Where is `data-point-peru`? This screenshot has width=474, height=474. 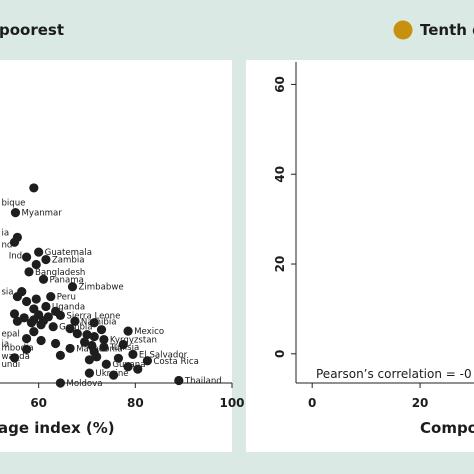
data-point-peru is located at coordinates (51, 296).